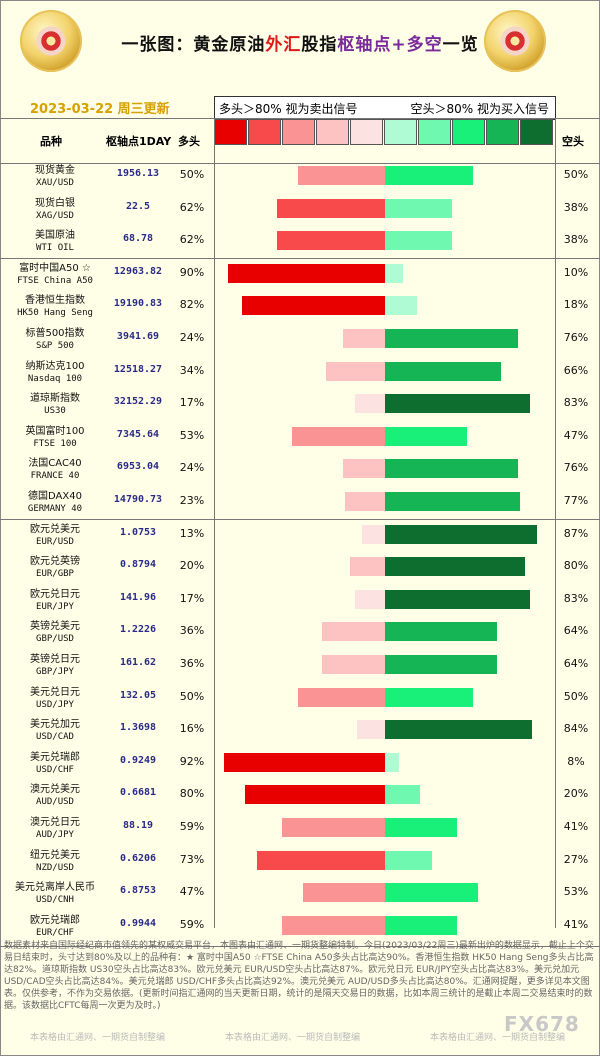  What do you see at coordinates (300, 471) in the screenshot?
I see `table-row: 法国CAC40 FRANCE 40 6953.04 24% 76%` at bounding box center [300, 471].